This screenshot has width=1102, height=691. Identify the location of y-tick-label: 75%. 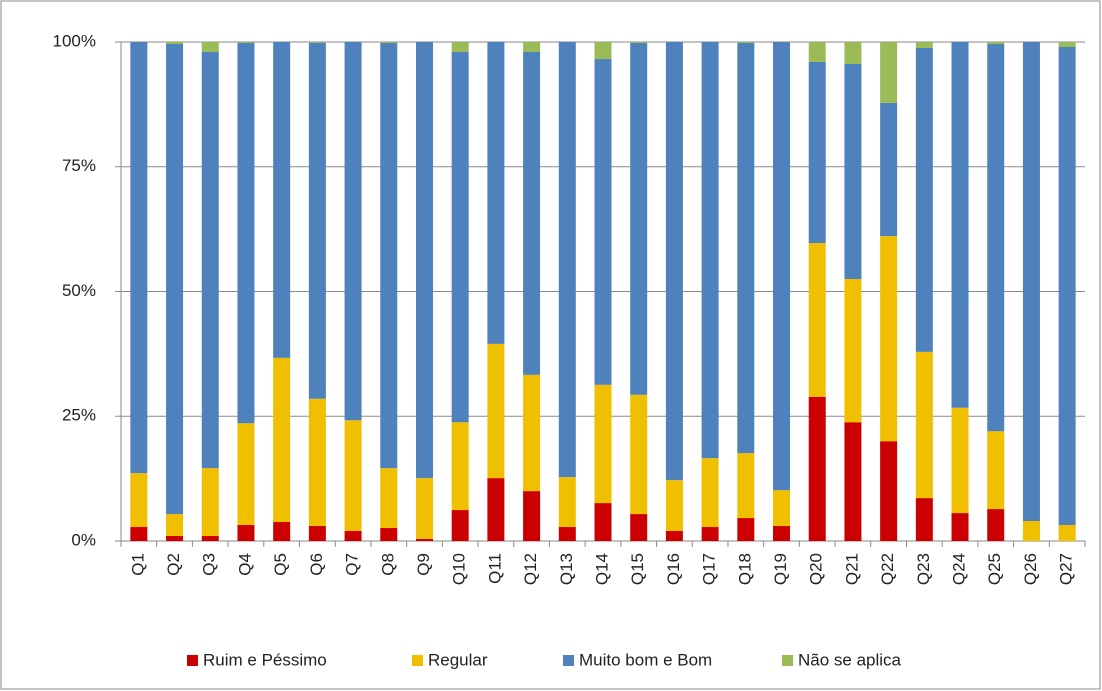
(79, 165).